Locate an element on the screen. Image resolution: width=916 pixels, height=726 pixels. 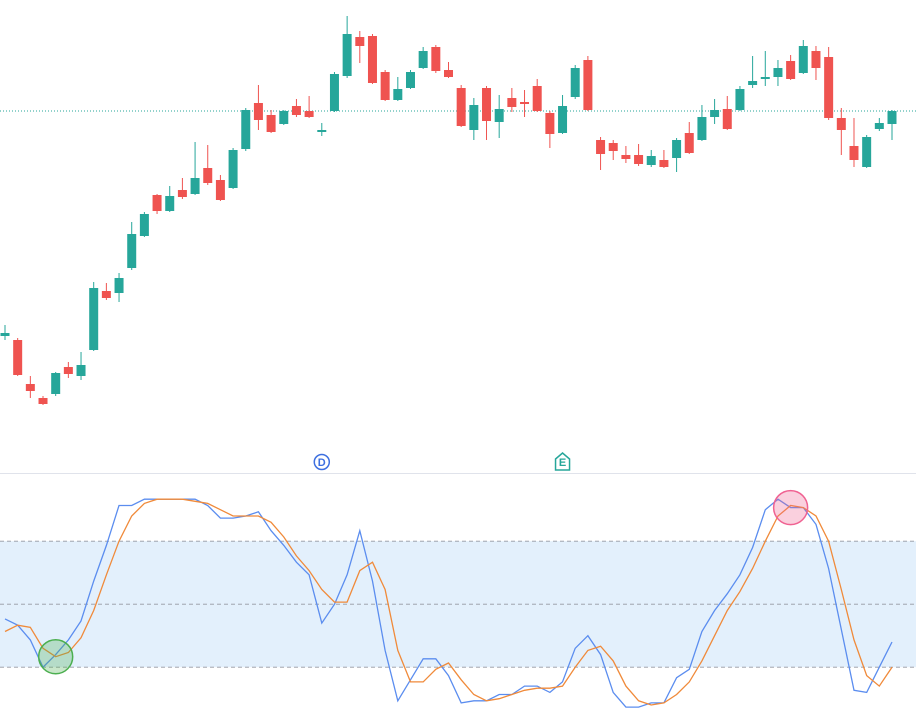
event-label: D is located at coordinates (322, 463).